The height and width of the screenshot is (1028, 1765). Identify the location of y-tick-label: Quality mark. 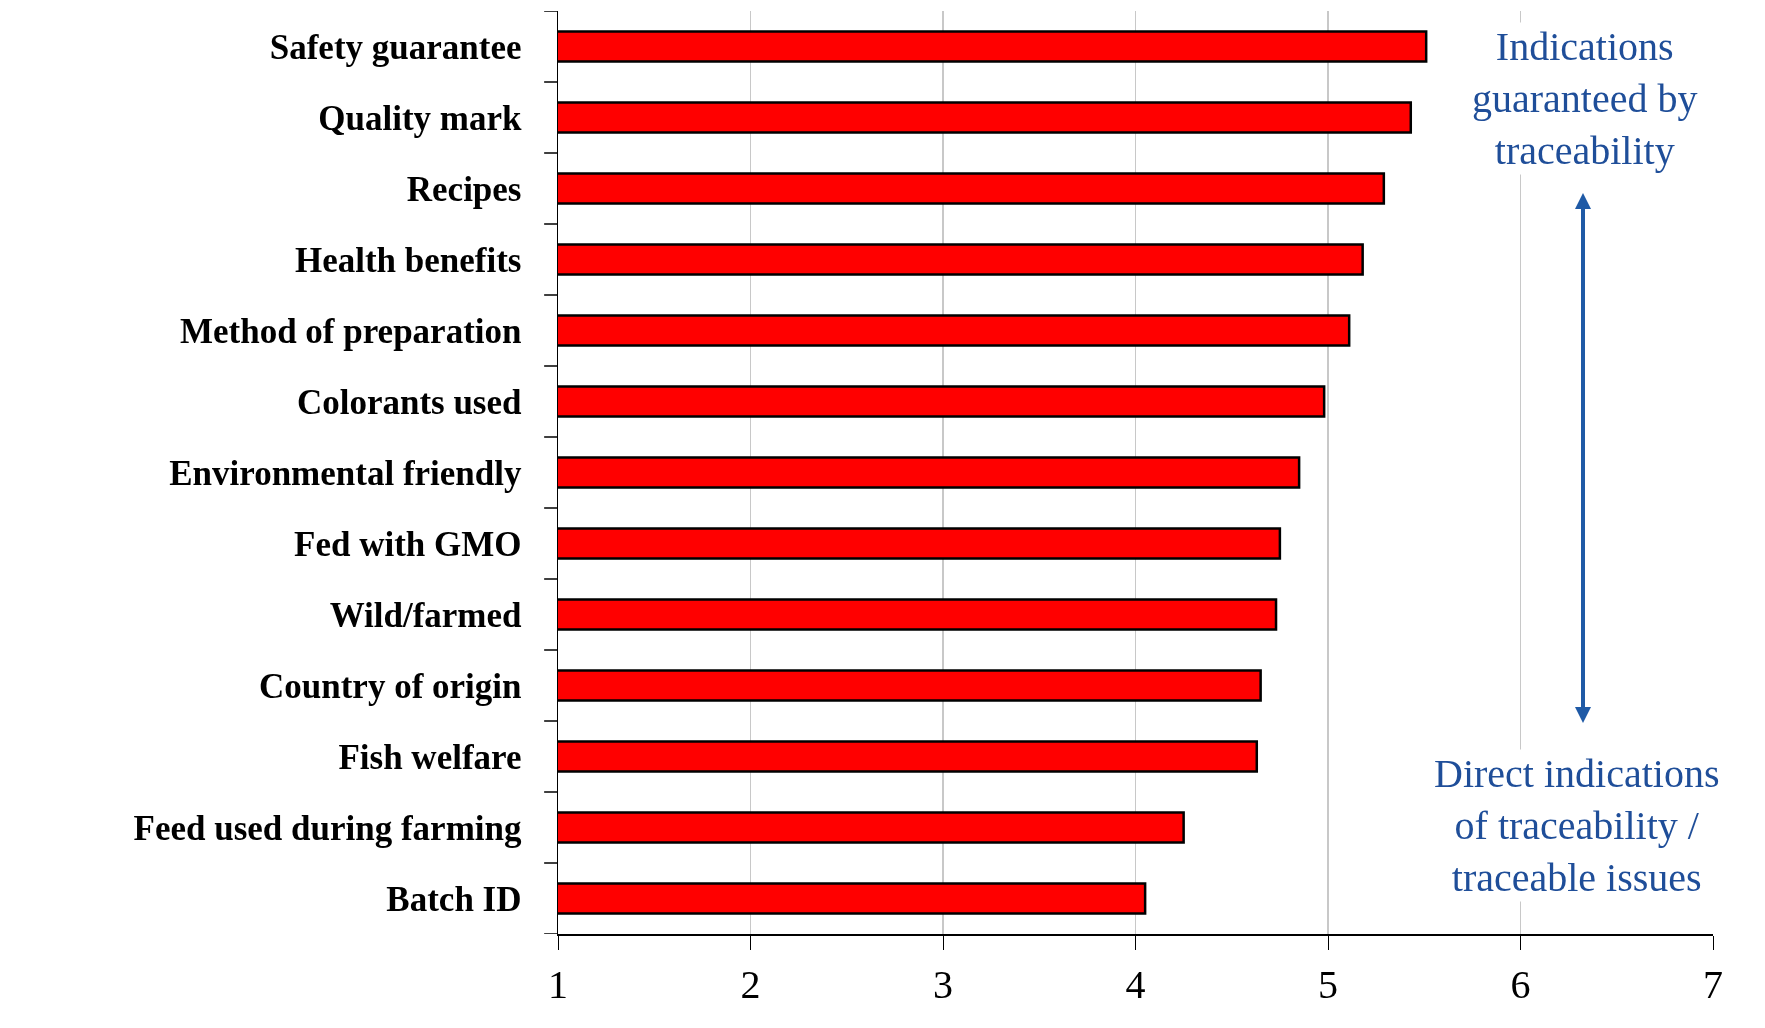
(420, 118).